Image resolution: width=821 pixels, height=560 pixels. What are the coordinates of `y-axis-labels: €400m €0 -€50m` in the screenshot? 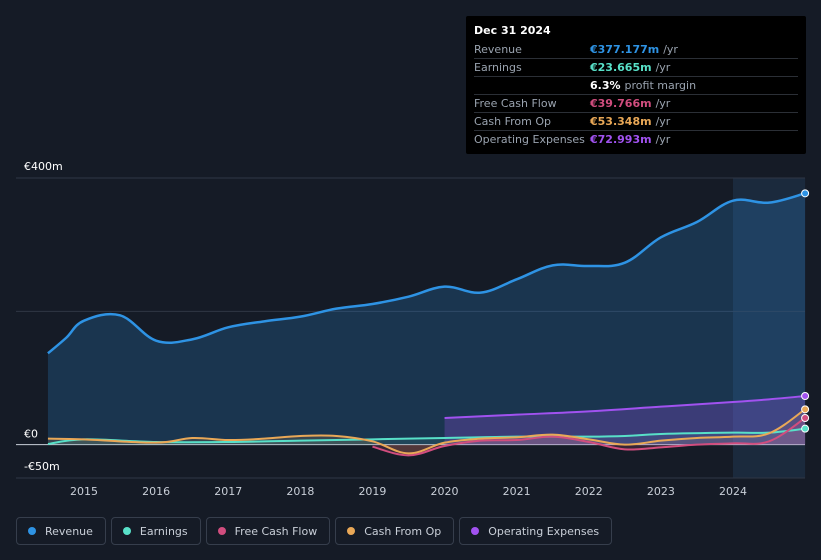 It's located at (43, 316).